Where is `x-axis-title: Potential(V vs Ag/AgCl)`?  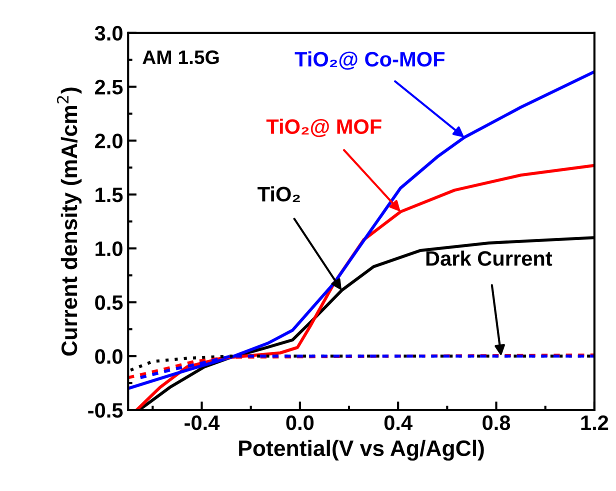
x-axis-title: Potential(V vs Ag/AgCl) is located at coordinates (361, 450).